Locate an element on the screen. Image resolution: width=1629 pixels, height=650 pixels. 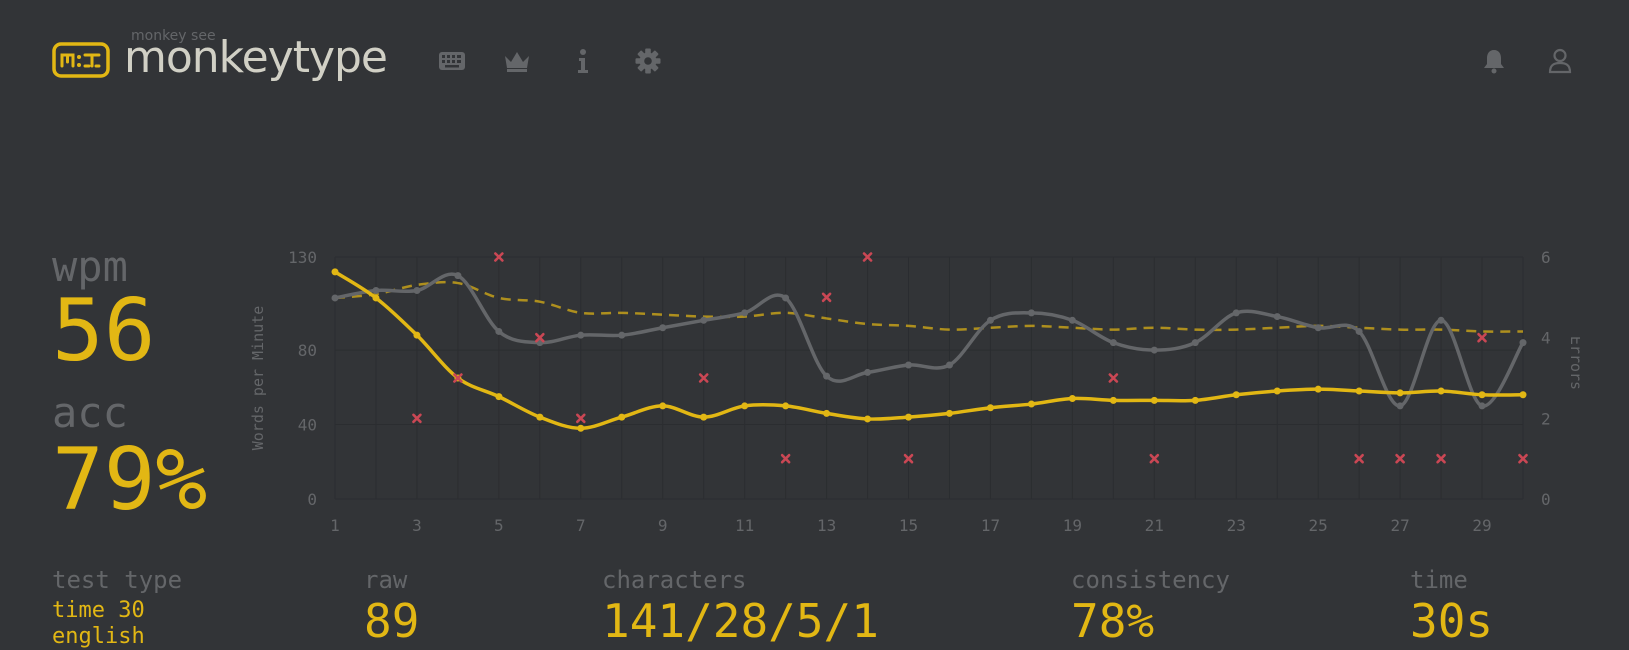
monkeytype-logo is located at coordinates (81, 60).